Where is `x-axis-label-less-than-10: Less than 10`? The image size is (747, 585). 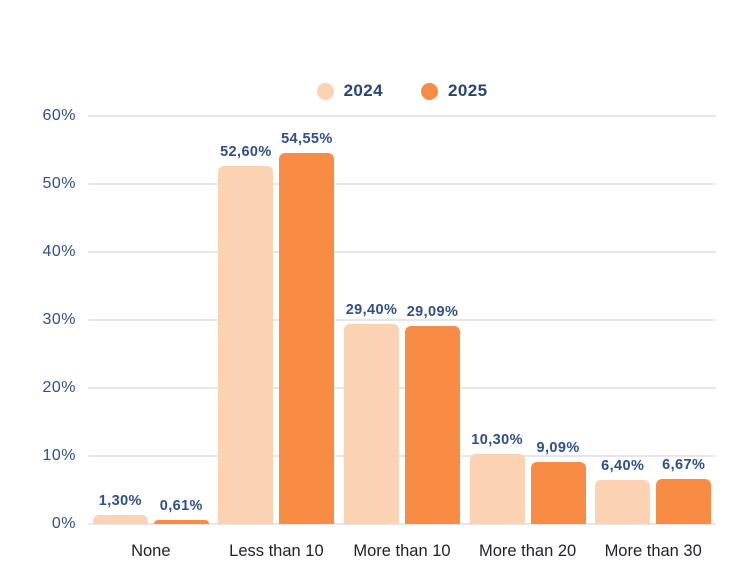 x-axis-label-less-than-10: Less than 10 is located at coordinates (276, 551).